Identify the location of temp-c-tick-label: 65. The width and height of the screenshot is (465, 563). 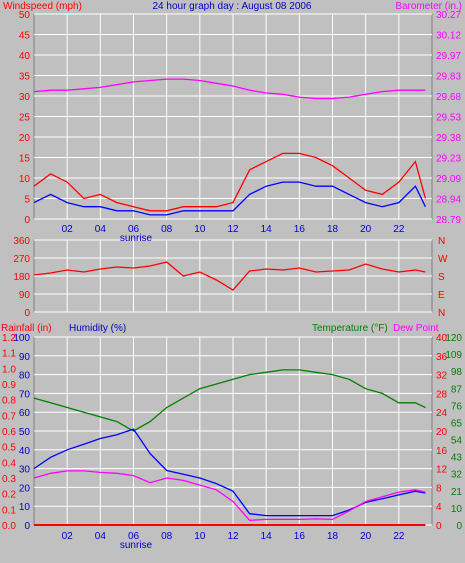
(457, 423).